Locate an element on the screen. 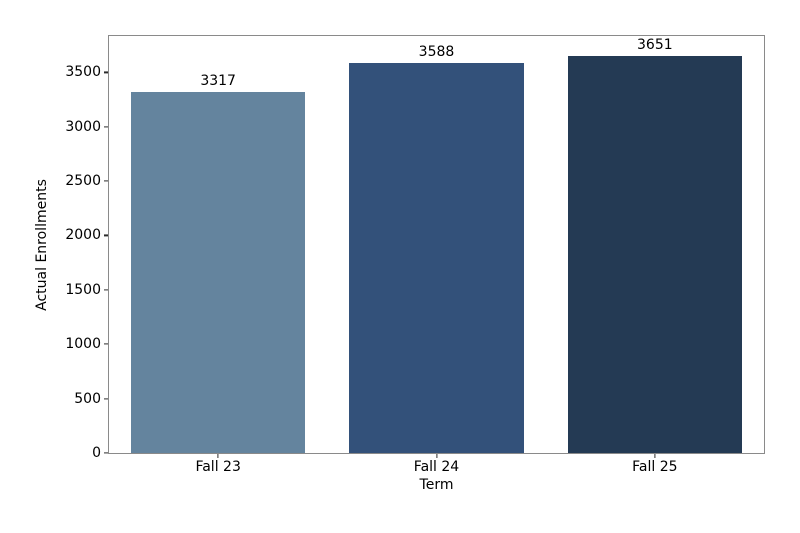 This screenshot has height=533, width=800. y-tick-label: 1000 is located at coordinates (83, 344).